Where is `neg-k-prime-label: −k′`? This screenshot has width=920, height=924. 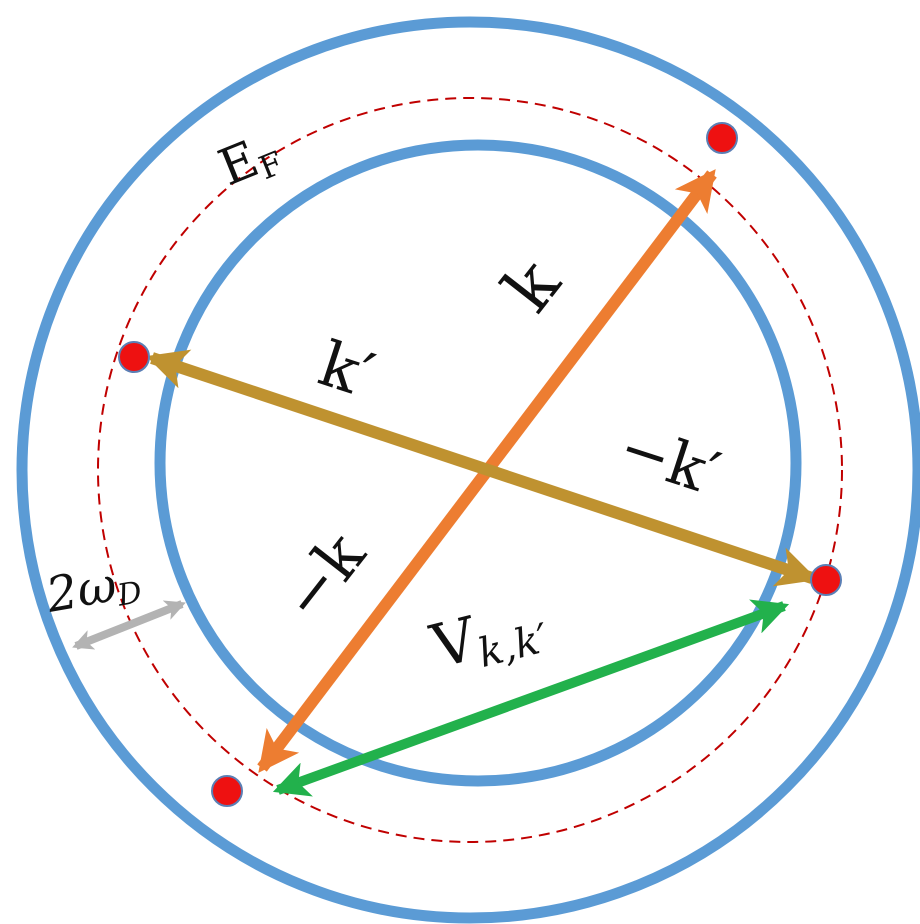 neg-k-prime-label: −k′ is located at coordinates (669, 461).